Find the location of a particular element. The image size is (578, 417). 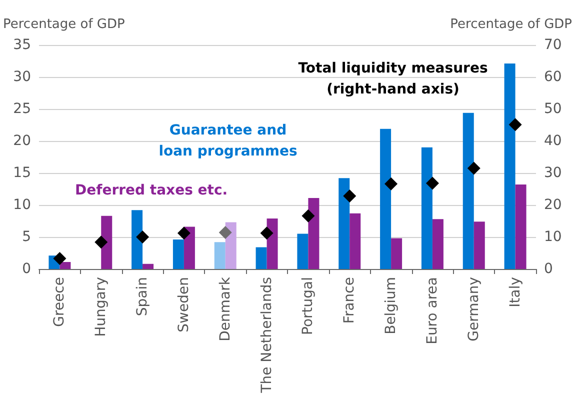

y2-axis-title: Percentage of GDP is located at coordinates (511, 24).